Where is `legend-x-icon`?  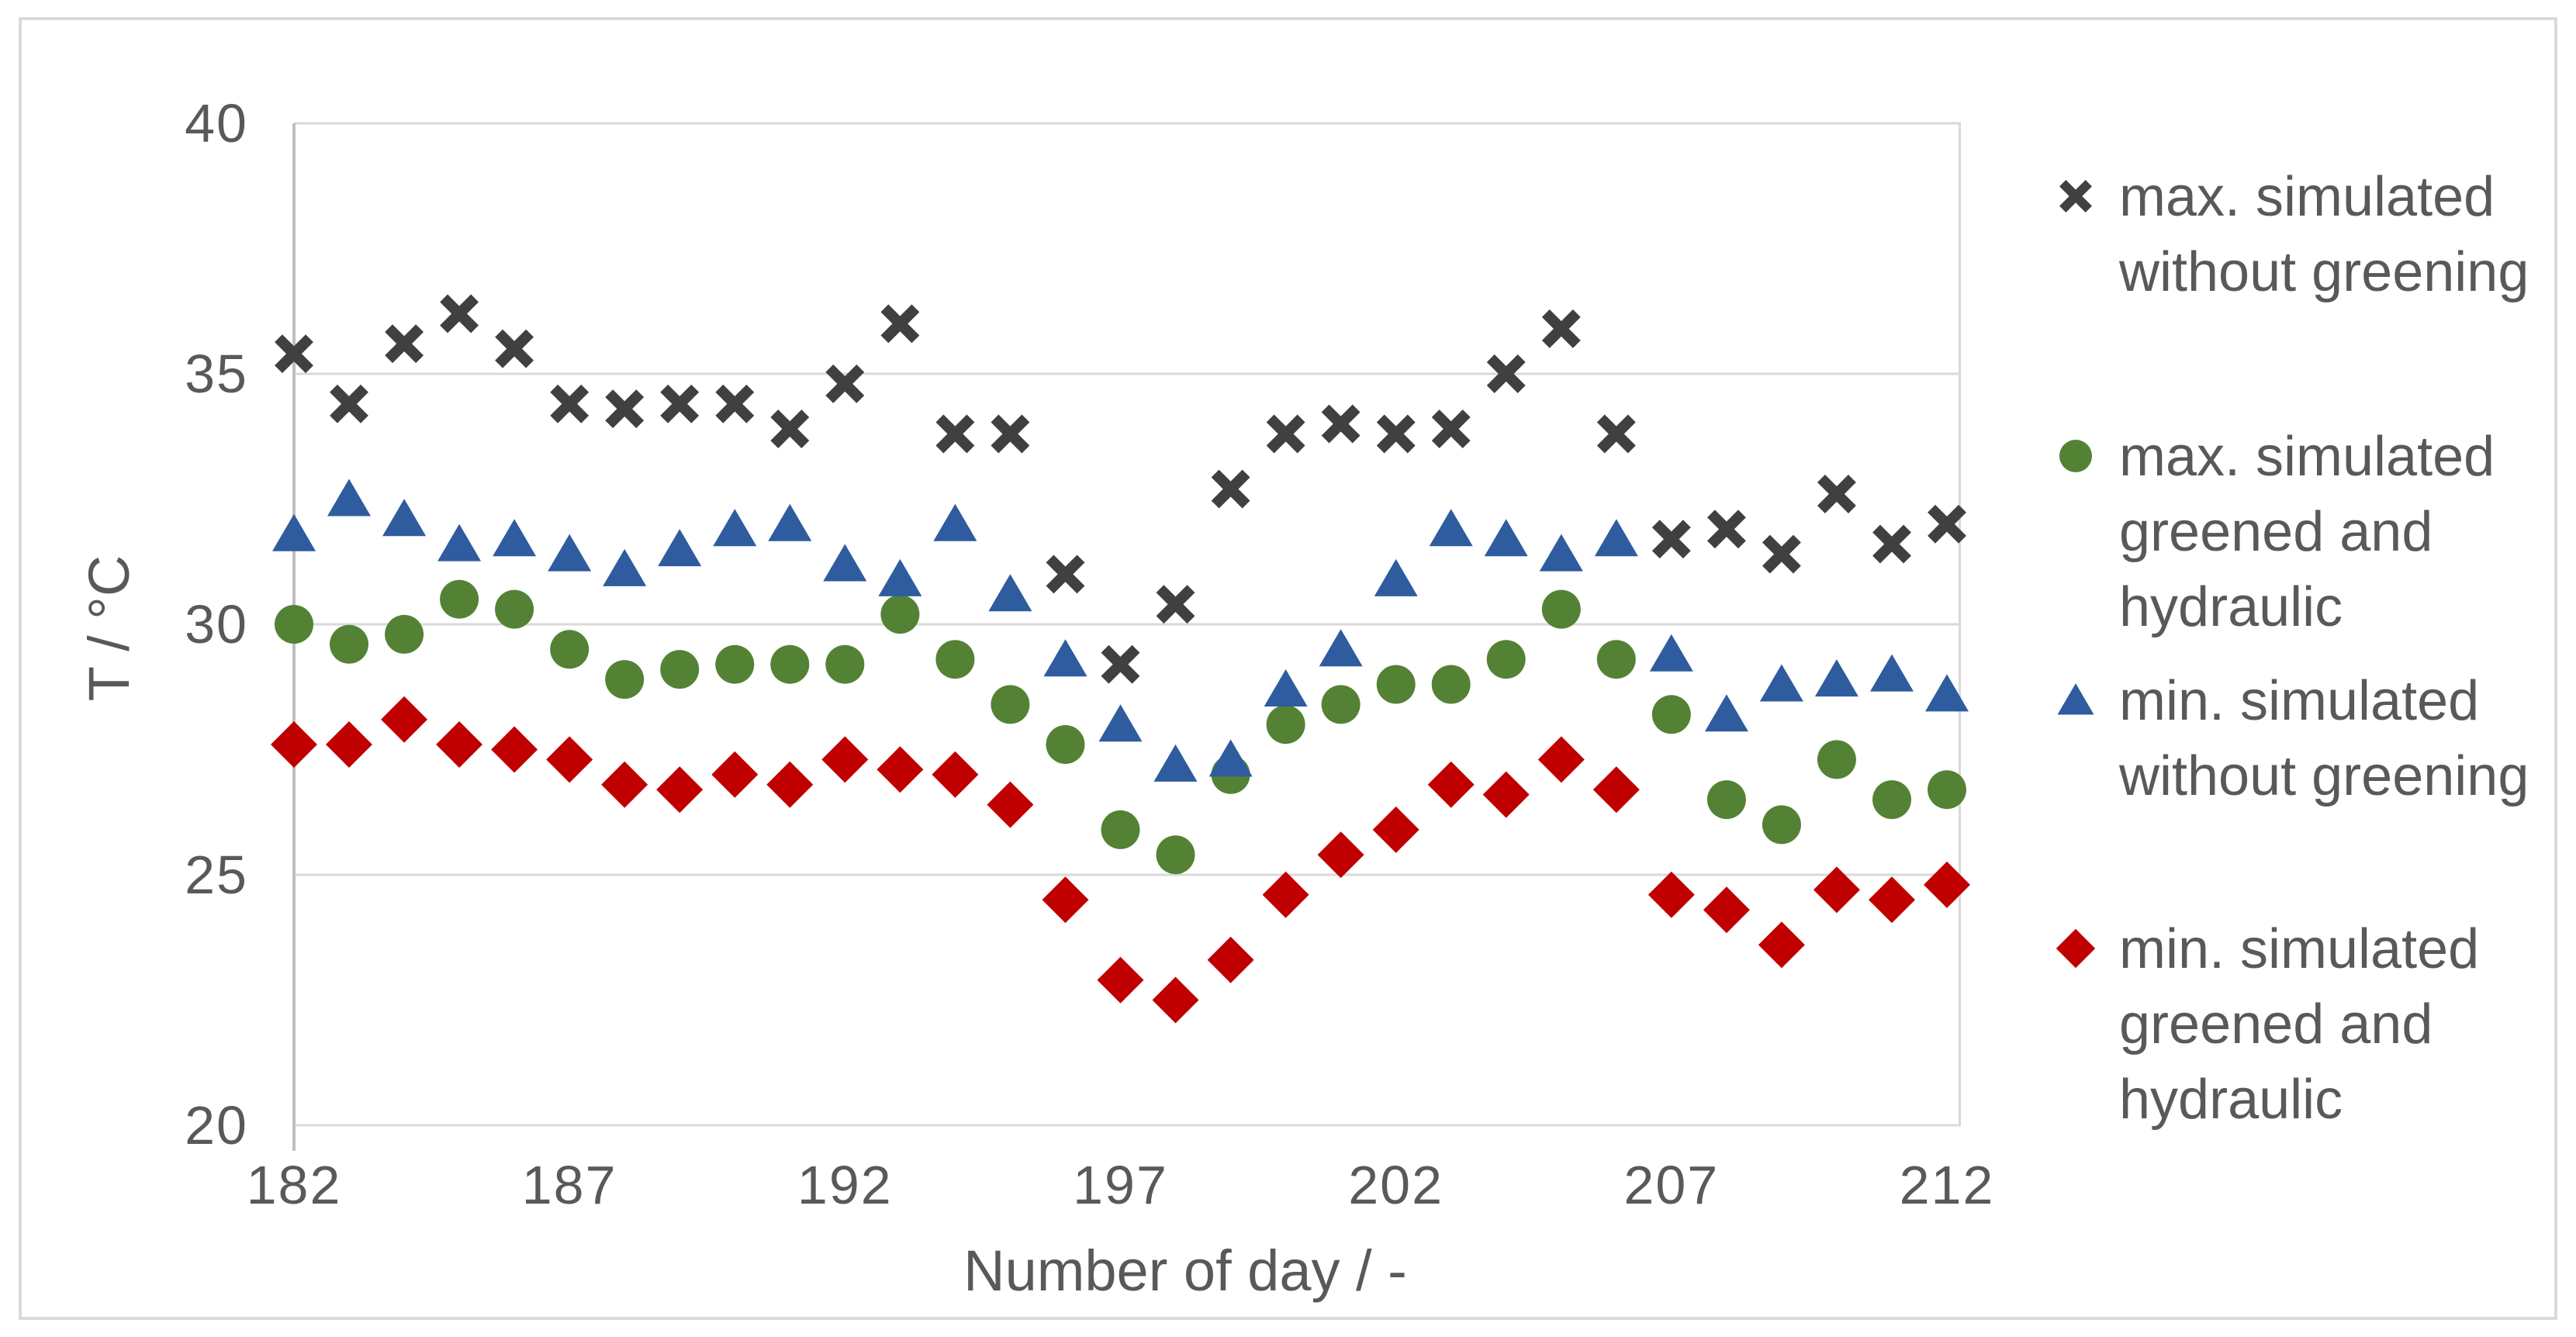
legend-x-icon is located at coordinates (2076, 198).